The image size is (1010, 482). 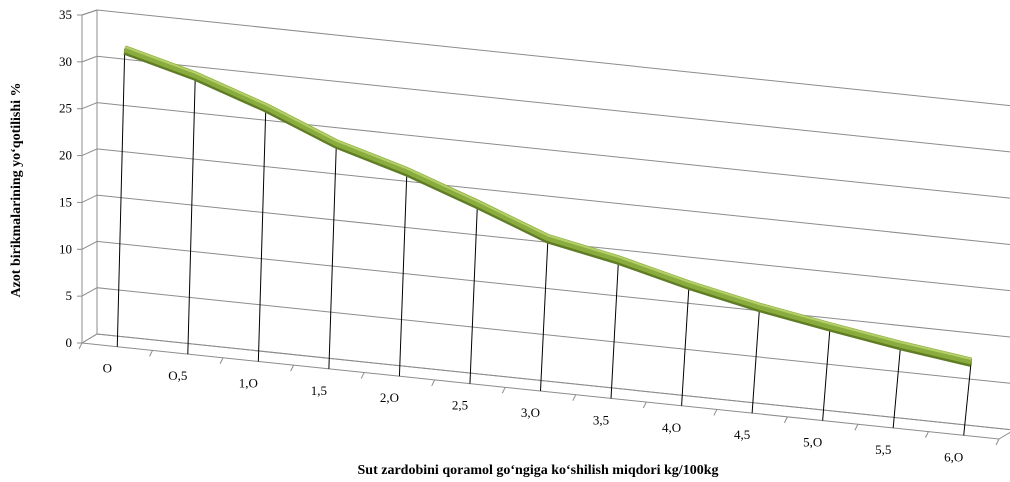 What do you see at coordinates (460, 405) in the screenshot?
I see `x-tick-label: 2,5` at bounding box center [460, 405].